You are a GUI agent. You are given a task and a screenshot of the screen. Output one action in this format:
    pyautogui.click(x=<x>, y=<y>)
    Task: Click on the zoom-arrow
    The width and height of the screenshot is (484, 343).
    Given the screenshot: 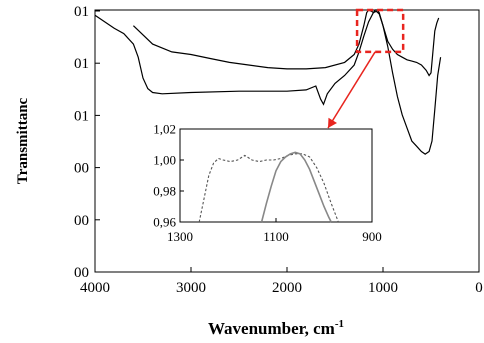 What is the action you would take?
    pyautogui.click(x=351, y=90)
    